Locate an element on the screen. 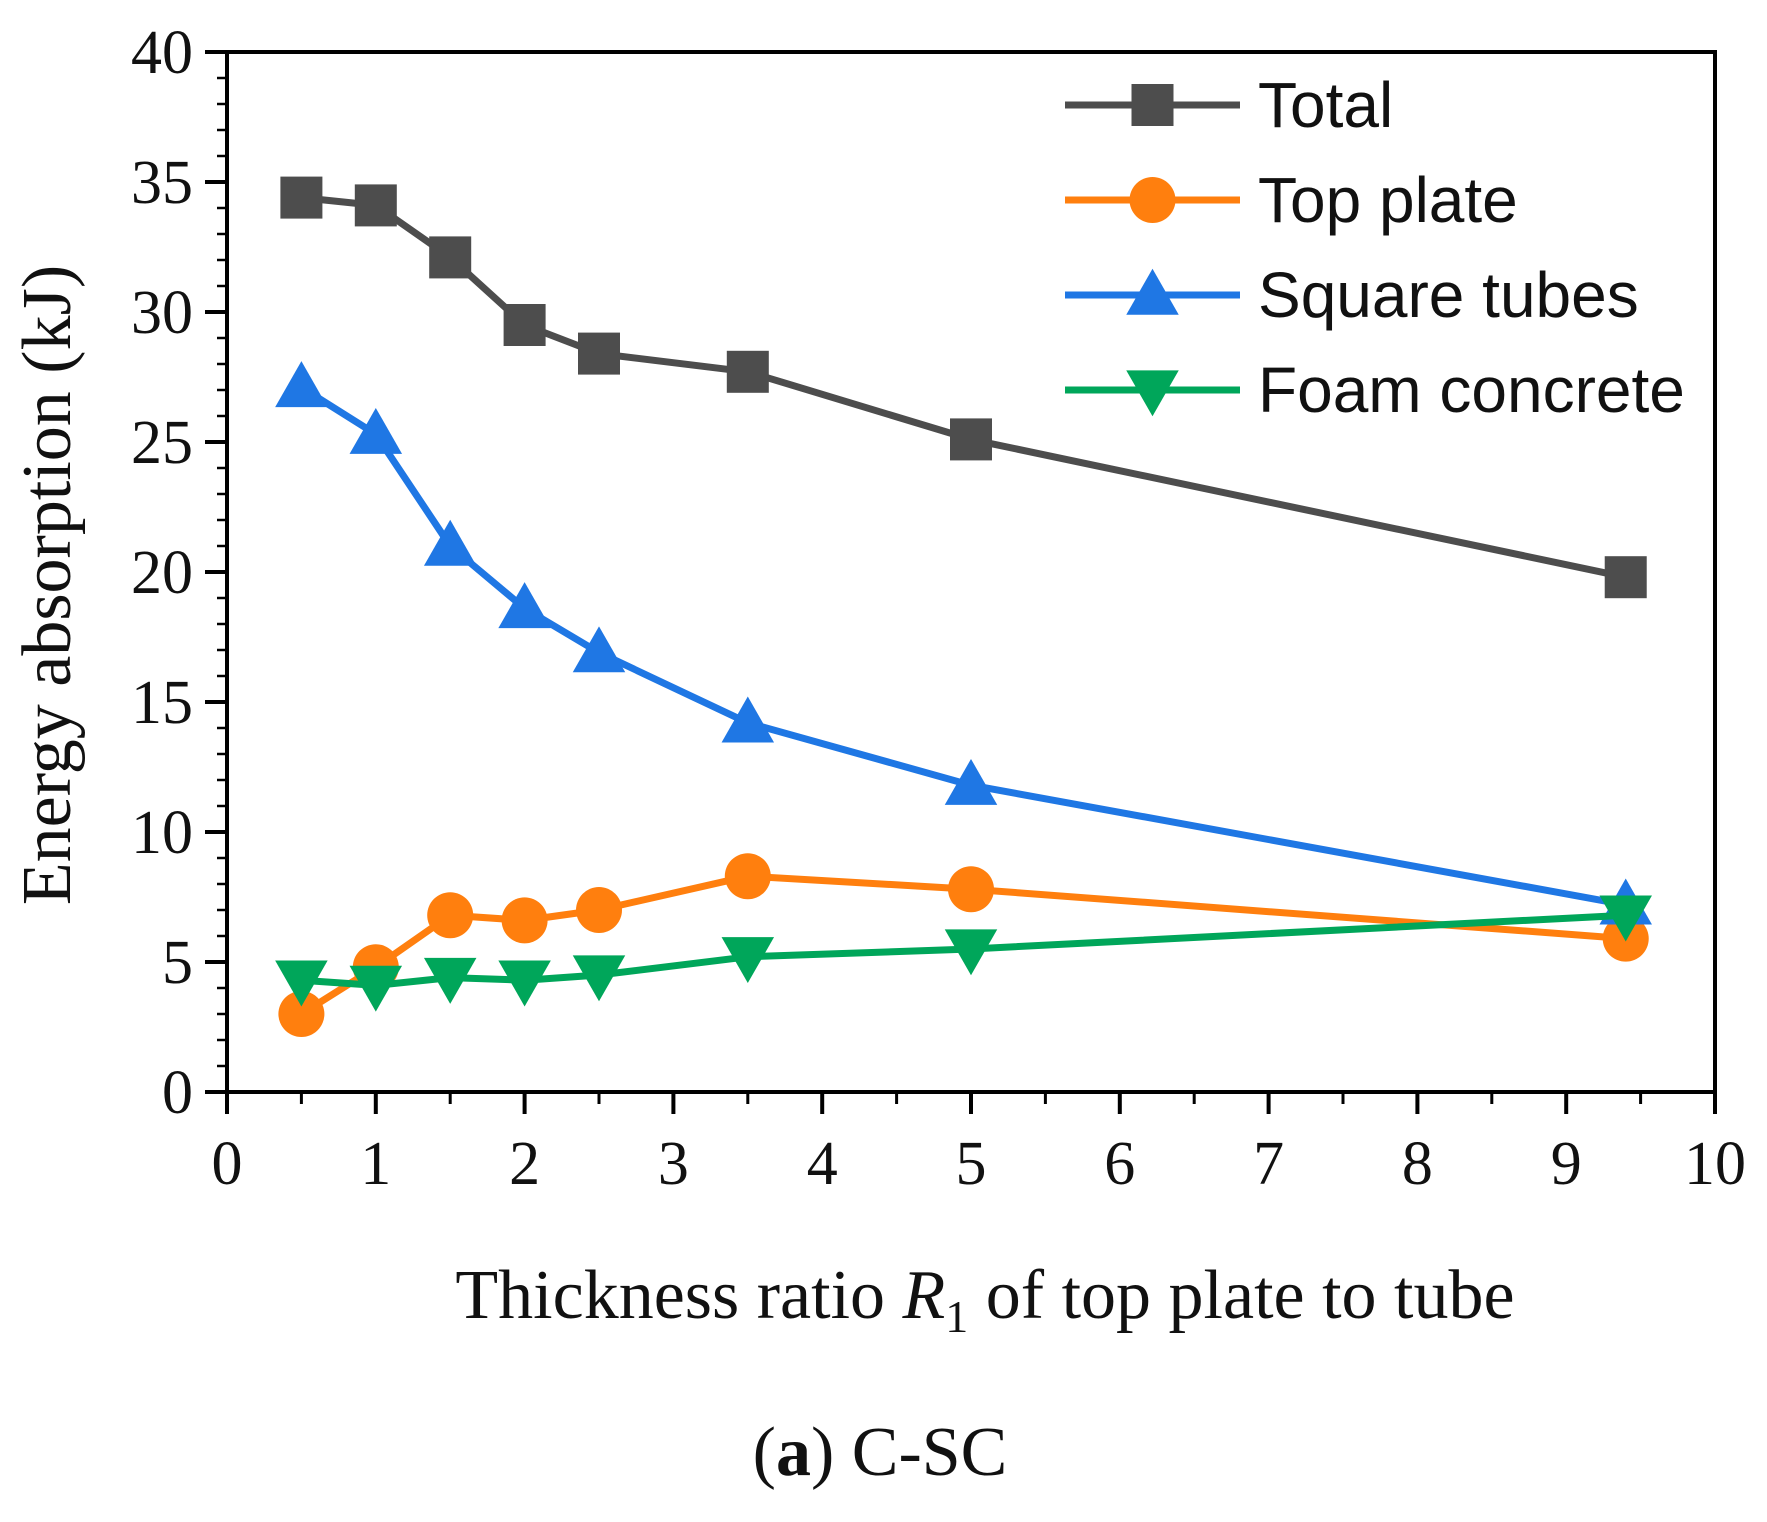  x-tick-label: 4 is located at coordinates (822, 1164).